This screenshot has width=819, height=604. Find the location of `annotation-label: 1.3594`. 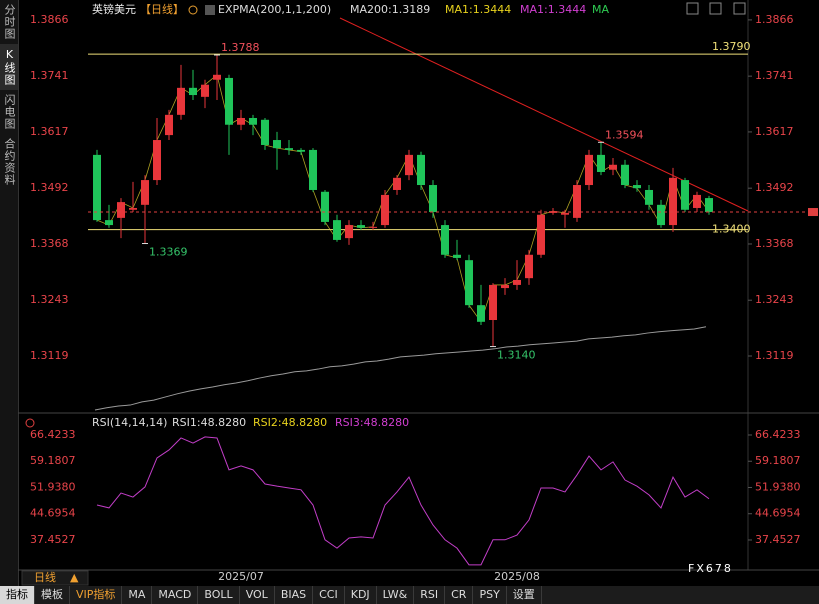

annotation-label: 1.3594 is located at coordinates (624, 134).